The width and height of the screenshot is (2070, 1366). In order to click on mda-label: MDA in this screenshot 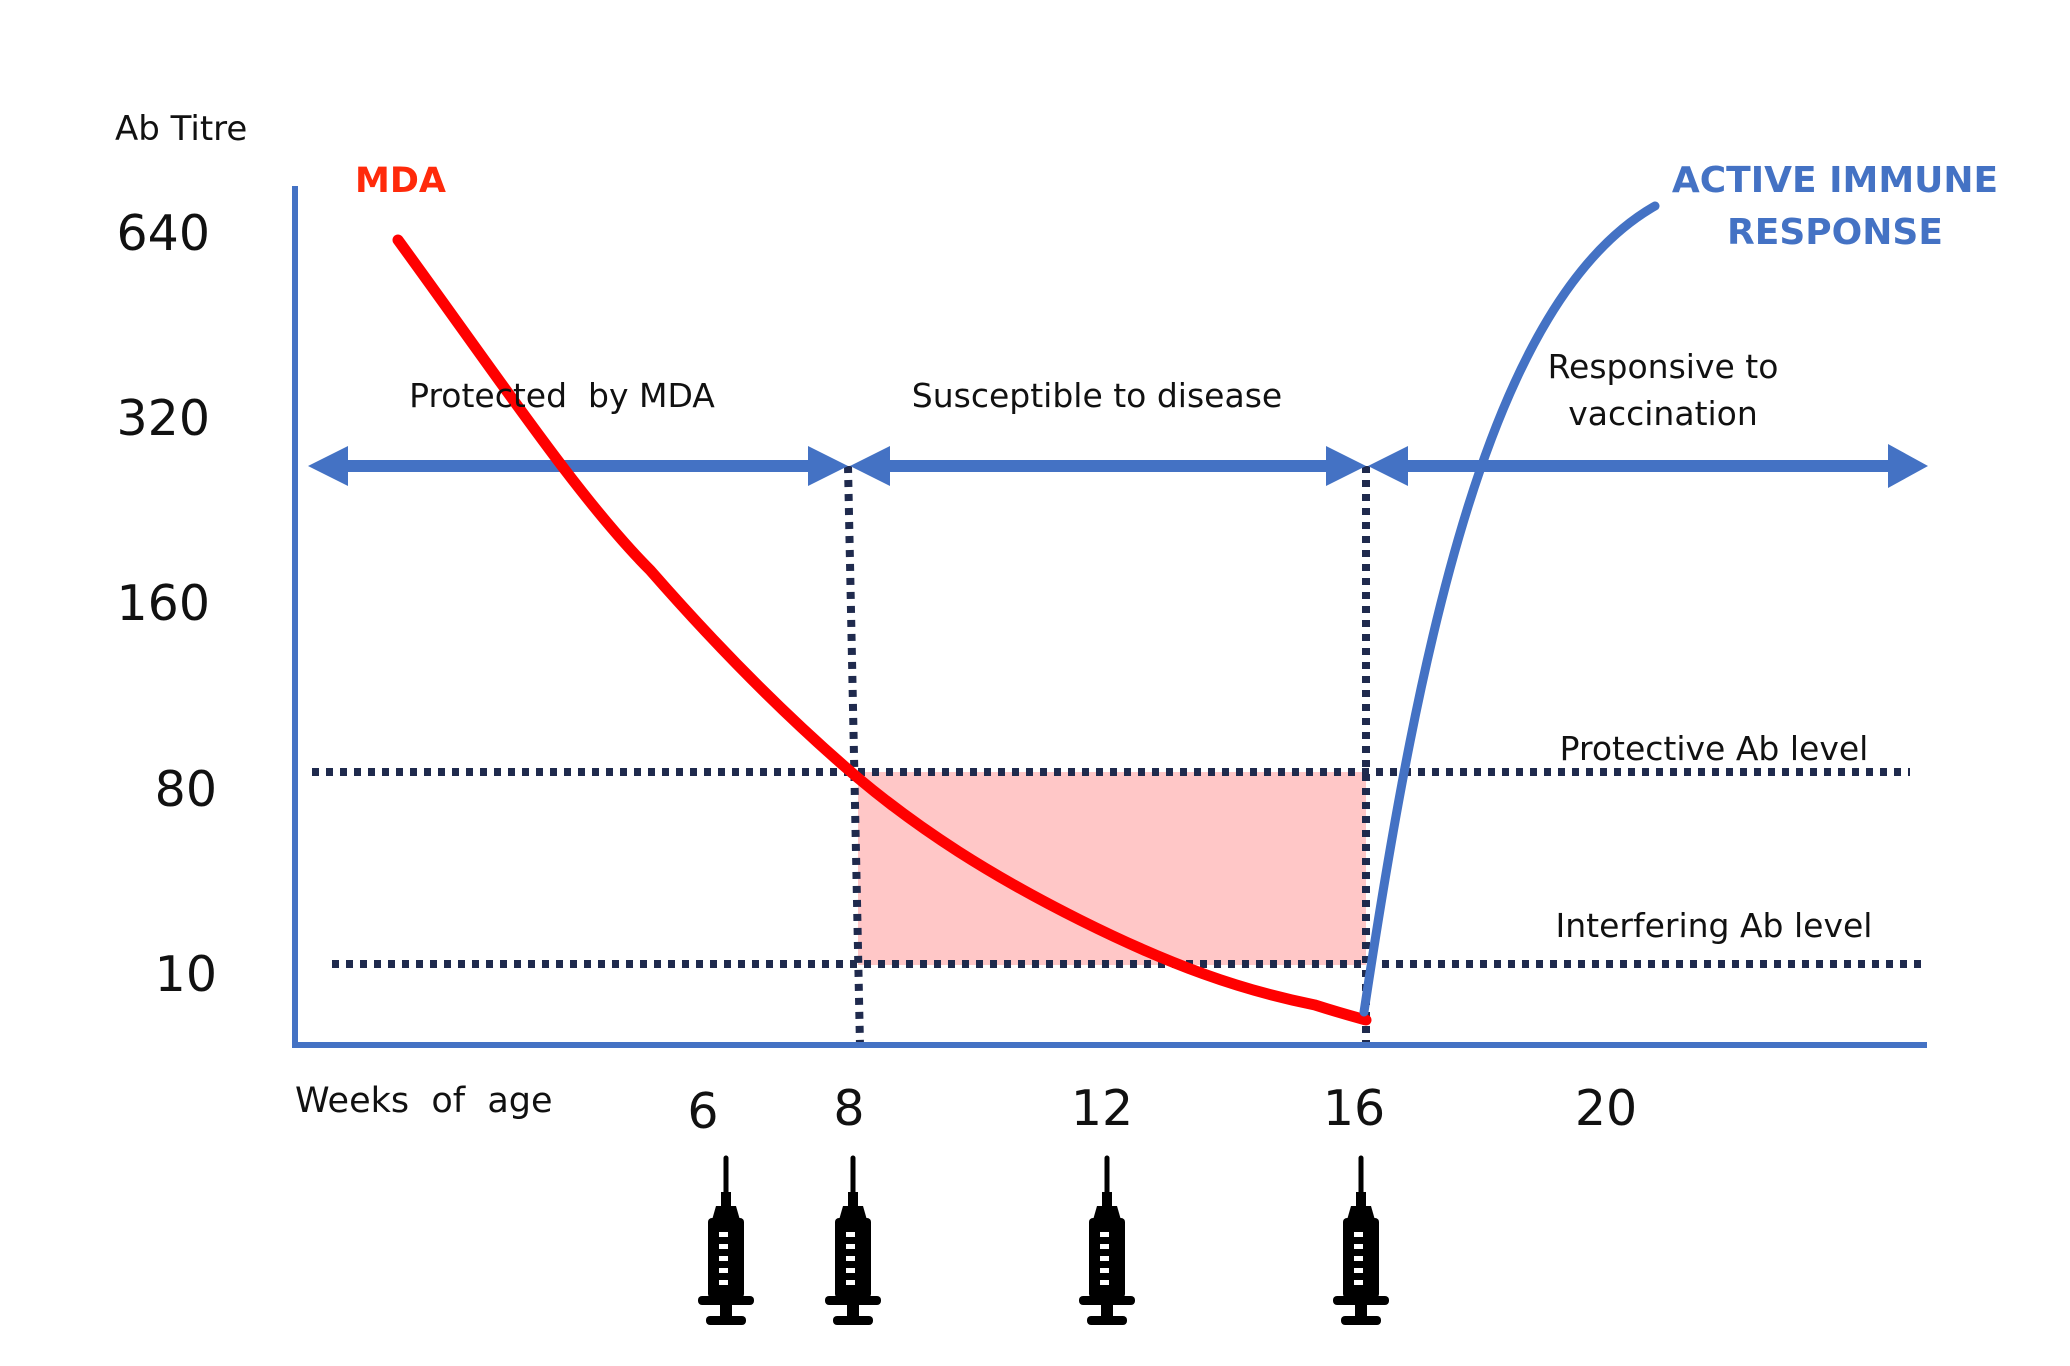, I will do `click(400, 181)`.